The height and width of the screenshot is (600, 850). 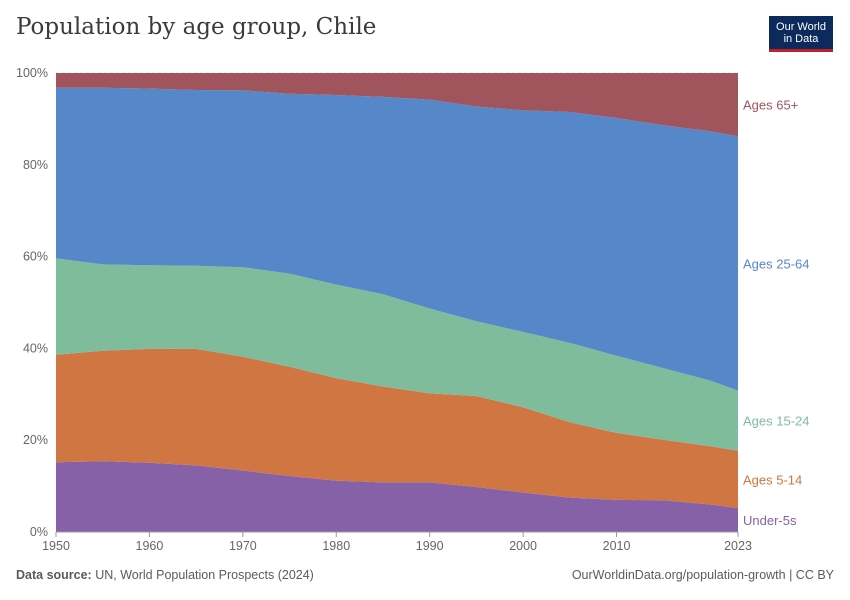 What do you see at coordinates (32, 73) in the screenshot?
I see `y-tick-label: 100%` at bounding box center [32, 73].